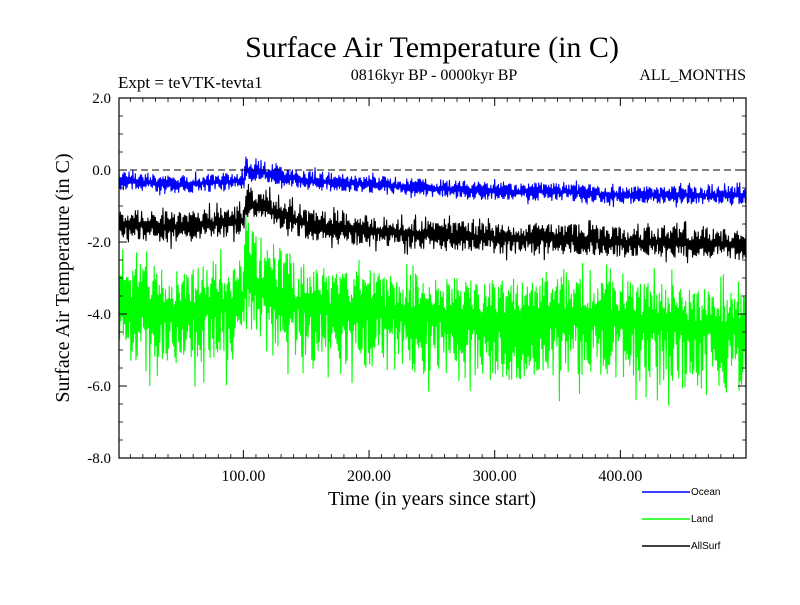 The height and width of the screenshot is (605, 800). Describe the element at coordinates (705, 492) in the screenshot. I see `legend-label-ocean: Ocean` at that location.